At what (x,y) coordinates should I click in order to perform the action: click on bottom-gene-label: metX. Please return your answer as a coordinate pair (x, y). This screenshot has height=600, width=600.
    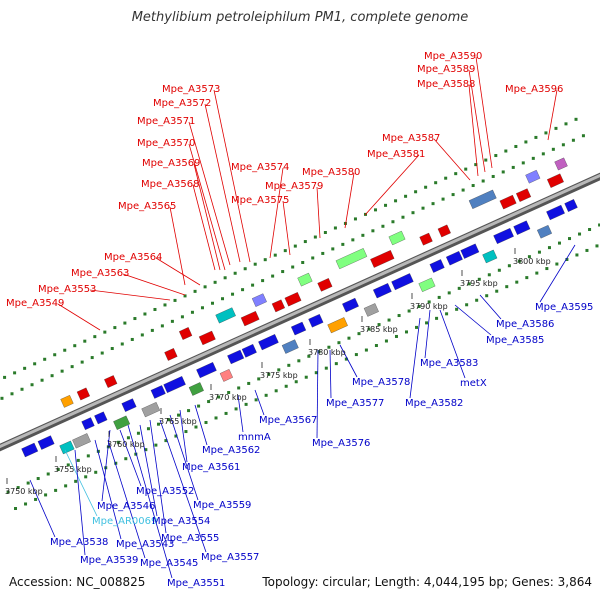
    Looking at the image, I should click on (473, 383).